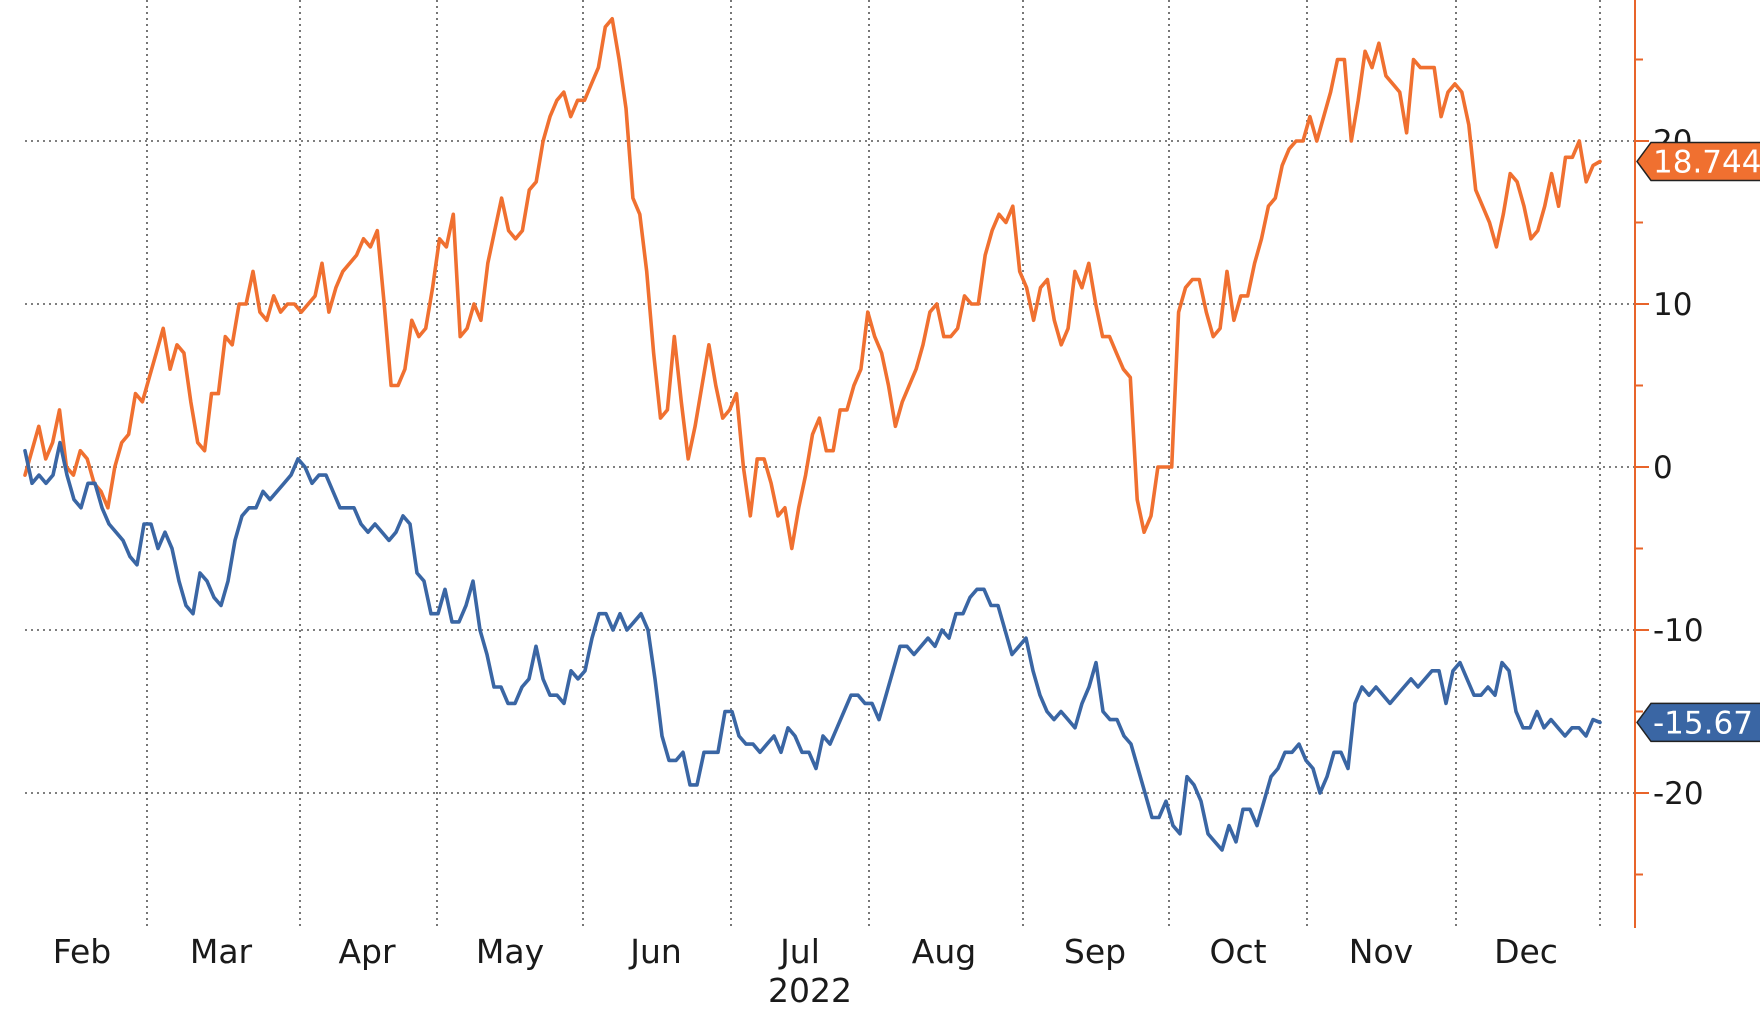 The width and height of the screenshot is (1760, 1020). I want to click on x-axis-labels: Feb Mar Apr May Jun Jul Aug Sep Oct Nov Dec, so click(805, 951).